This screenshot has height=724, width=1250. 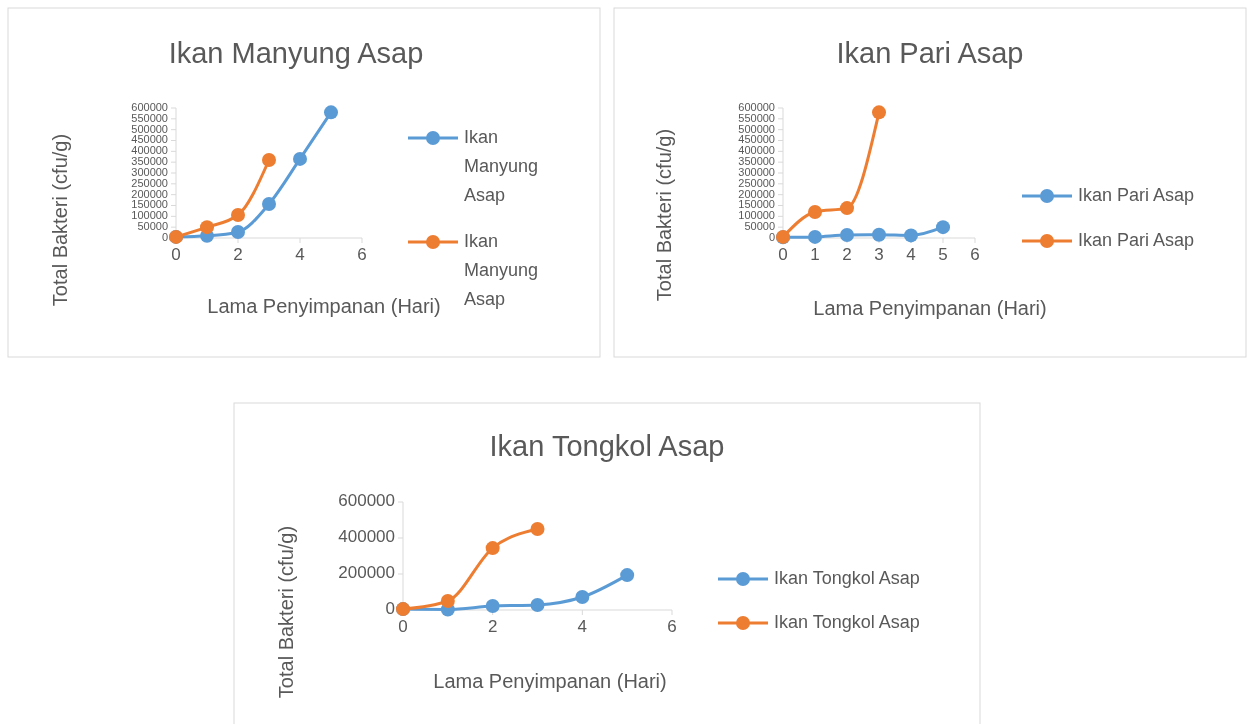 I want to click on x-tick-label: 1, so click(x=815, y=254).